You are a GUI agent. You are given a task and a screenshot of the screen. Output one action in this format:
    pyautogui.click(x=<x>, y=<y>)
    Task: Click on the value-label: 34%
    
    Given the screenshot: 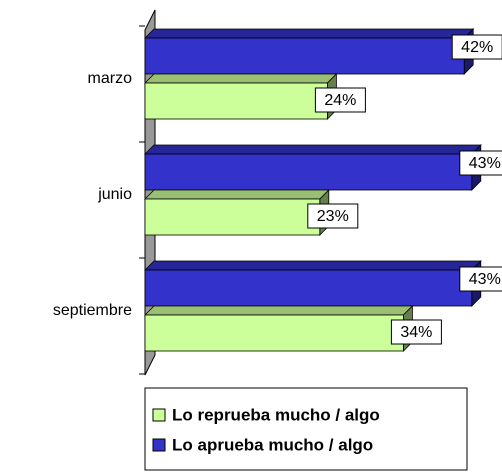 What is the action you would take?
    pyautogui.click(x=416, y=332)
    